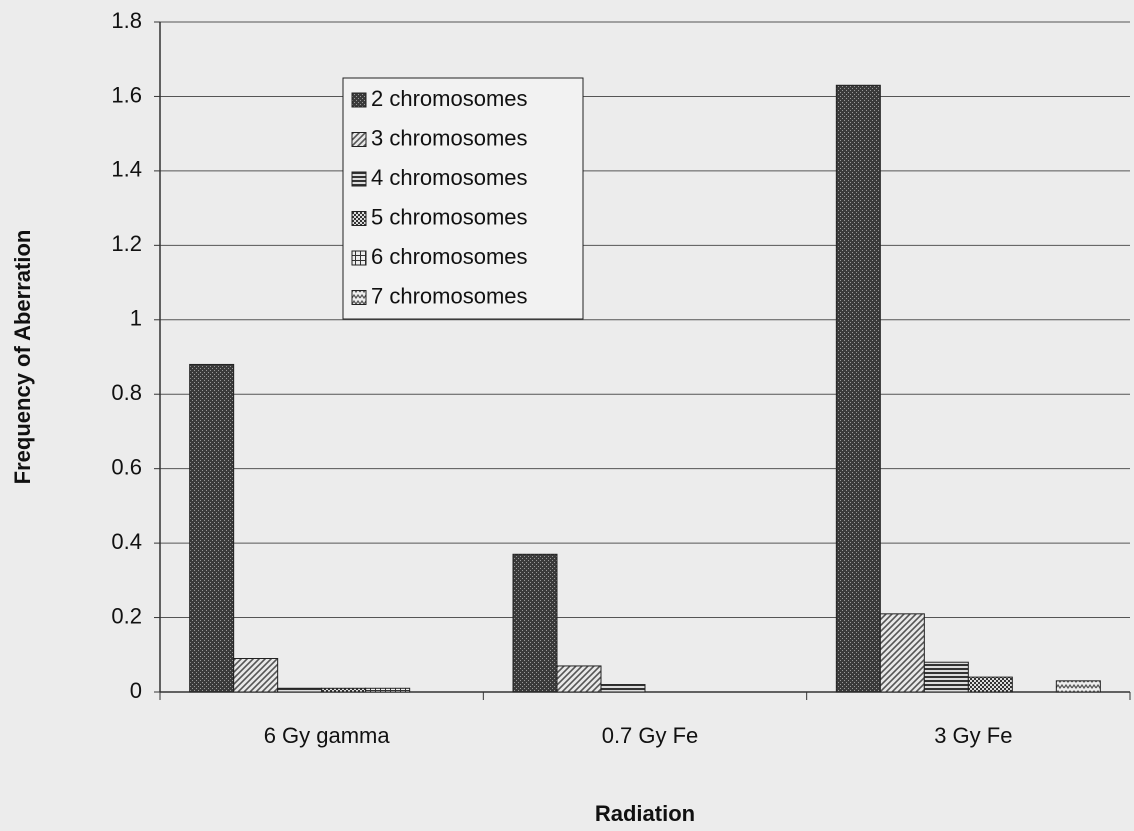 The height and width of the screenshot is (831, 1134). What do you see at coordinates (327, 735) in the screenshot?
I see `x-tick-label: 6 Gy gamma` at bounding box center [327, 735].